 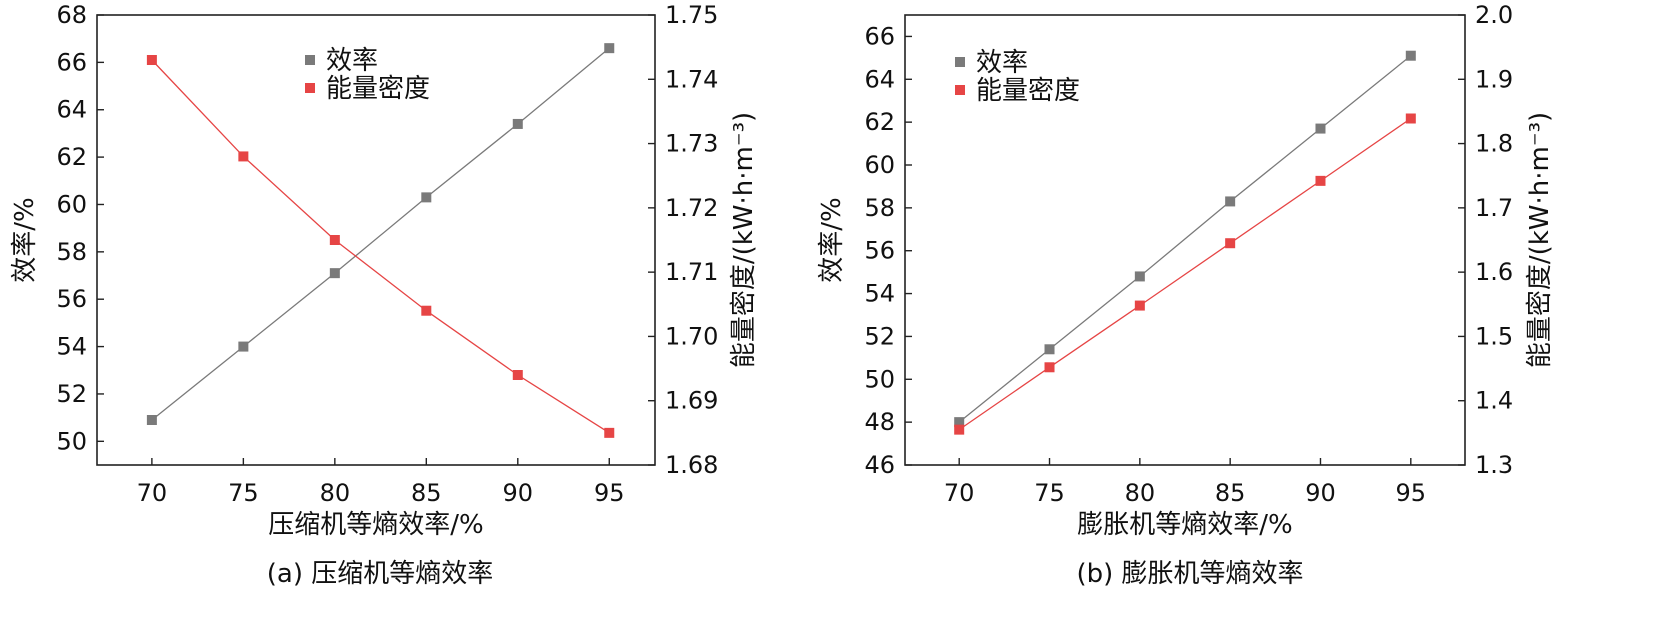 What do you see at coordinates (691, 336) in the screenshot?
I see `y-tick-label-right: 1.70` at bounding box center [691, 336].